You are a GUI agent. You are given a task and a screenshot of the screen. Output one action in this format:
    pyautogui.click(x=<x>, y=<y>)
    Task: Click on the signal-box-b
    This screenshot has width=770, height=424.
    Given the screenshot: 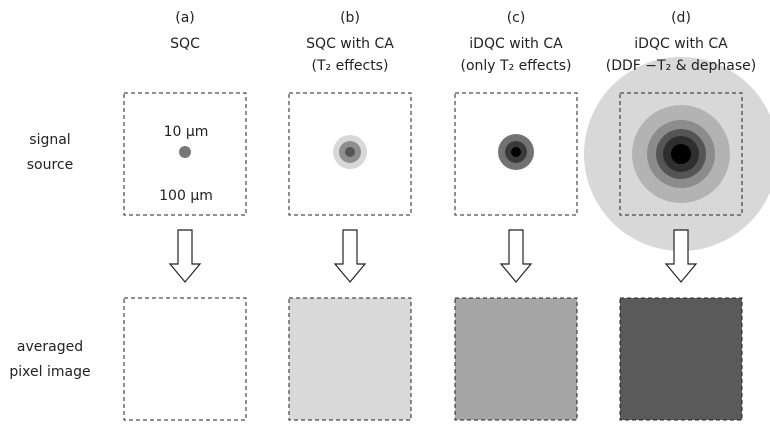 What is the action you would take?
    pyautogui.click(x=350, y=154)
    